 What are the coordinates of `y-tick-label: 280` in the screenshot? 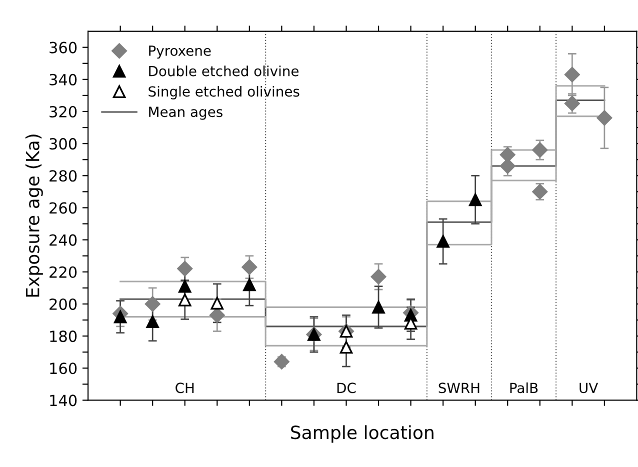 It's located at (63, 176).